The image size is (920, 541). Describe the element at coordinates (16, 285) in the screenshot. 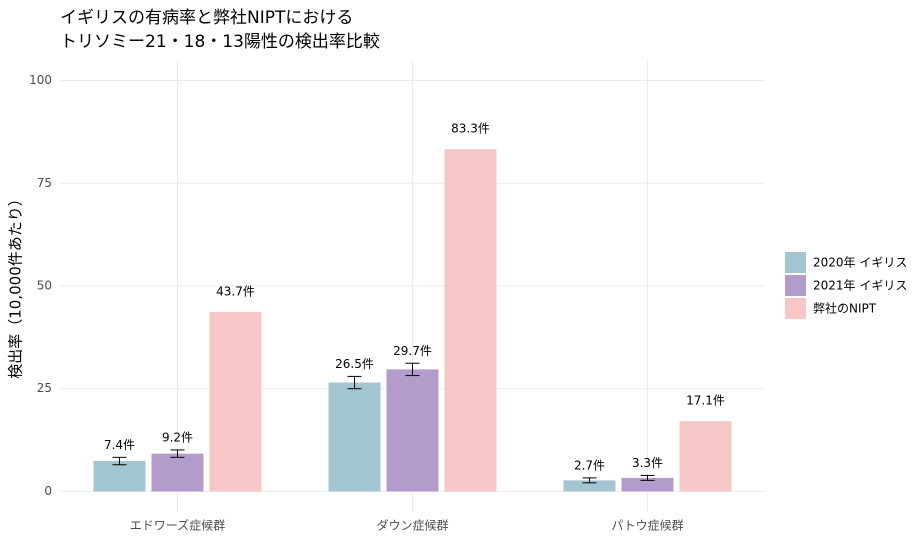

I see `y-axis-label: 検出率（10,000件あたり）` at that location.